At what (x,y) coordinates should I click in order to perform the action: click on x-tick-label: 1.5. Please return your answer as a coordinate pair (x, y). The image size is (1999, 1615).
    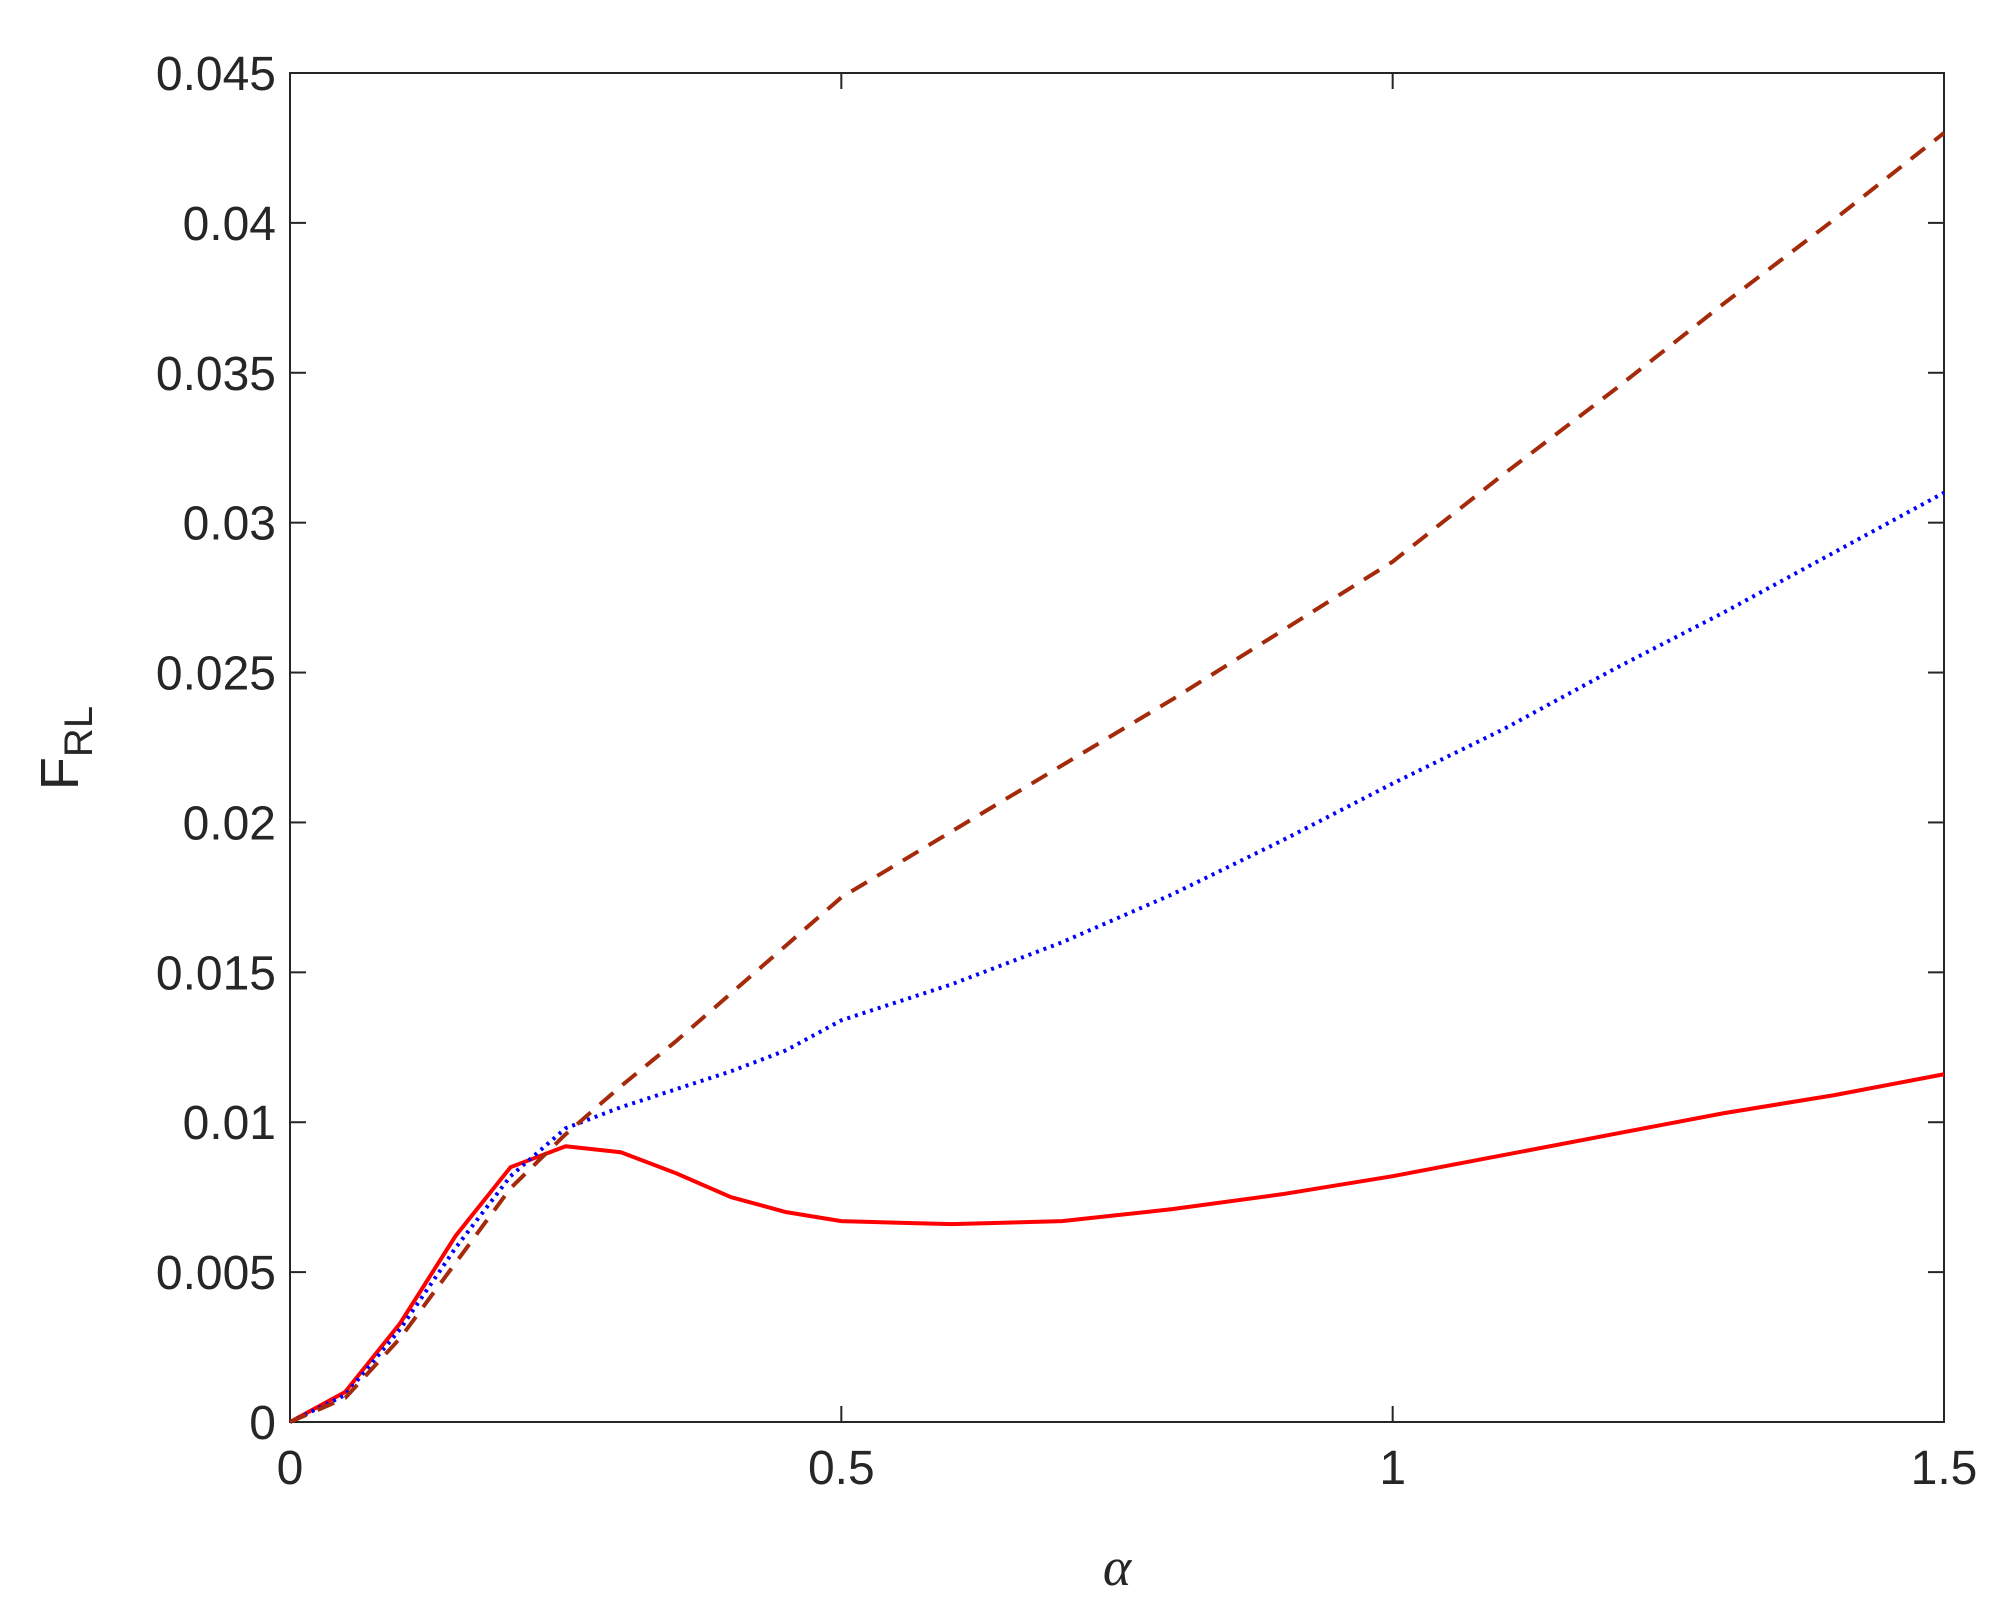
    Looking at the image, I should click on (1944, 1468).